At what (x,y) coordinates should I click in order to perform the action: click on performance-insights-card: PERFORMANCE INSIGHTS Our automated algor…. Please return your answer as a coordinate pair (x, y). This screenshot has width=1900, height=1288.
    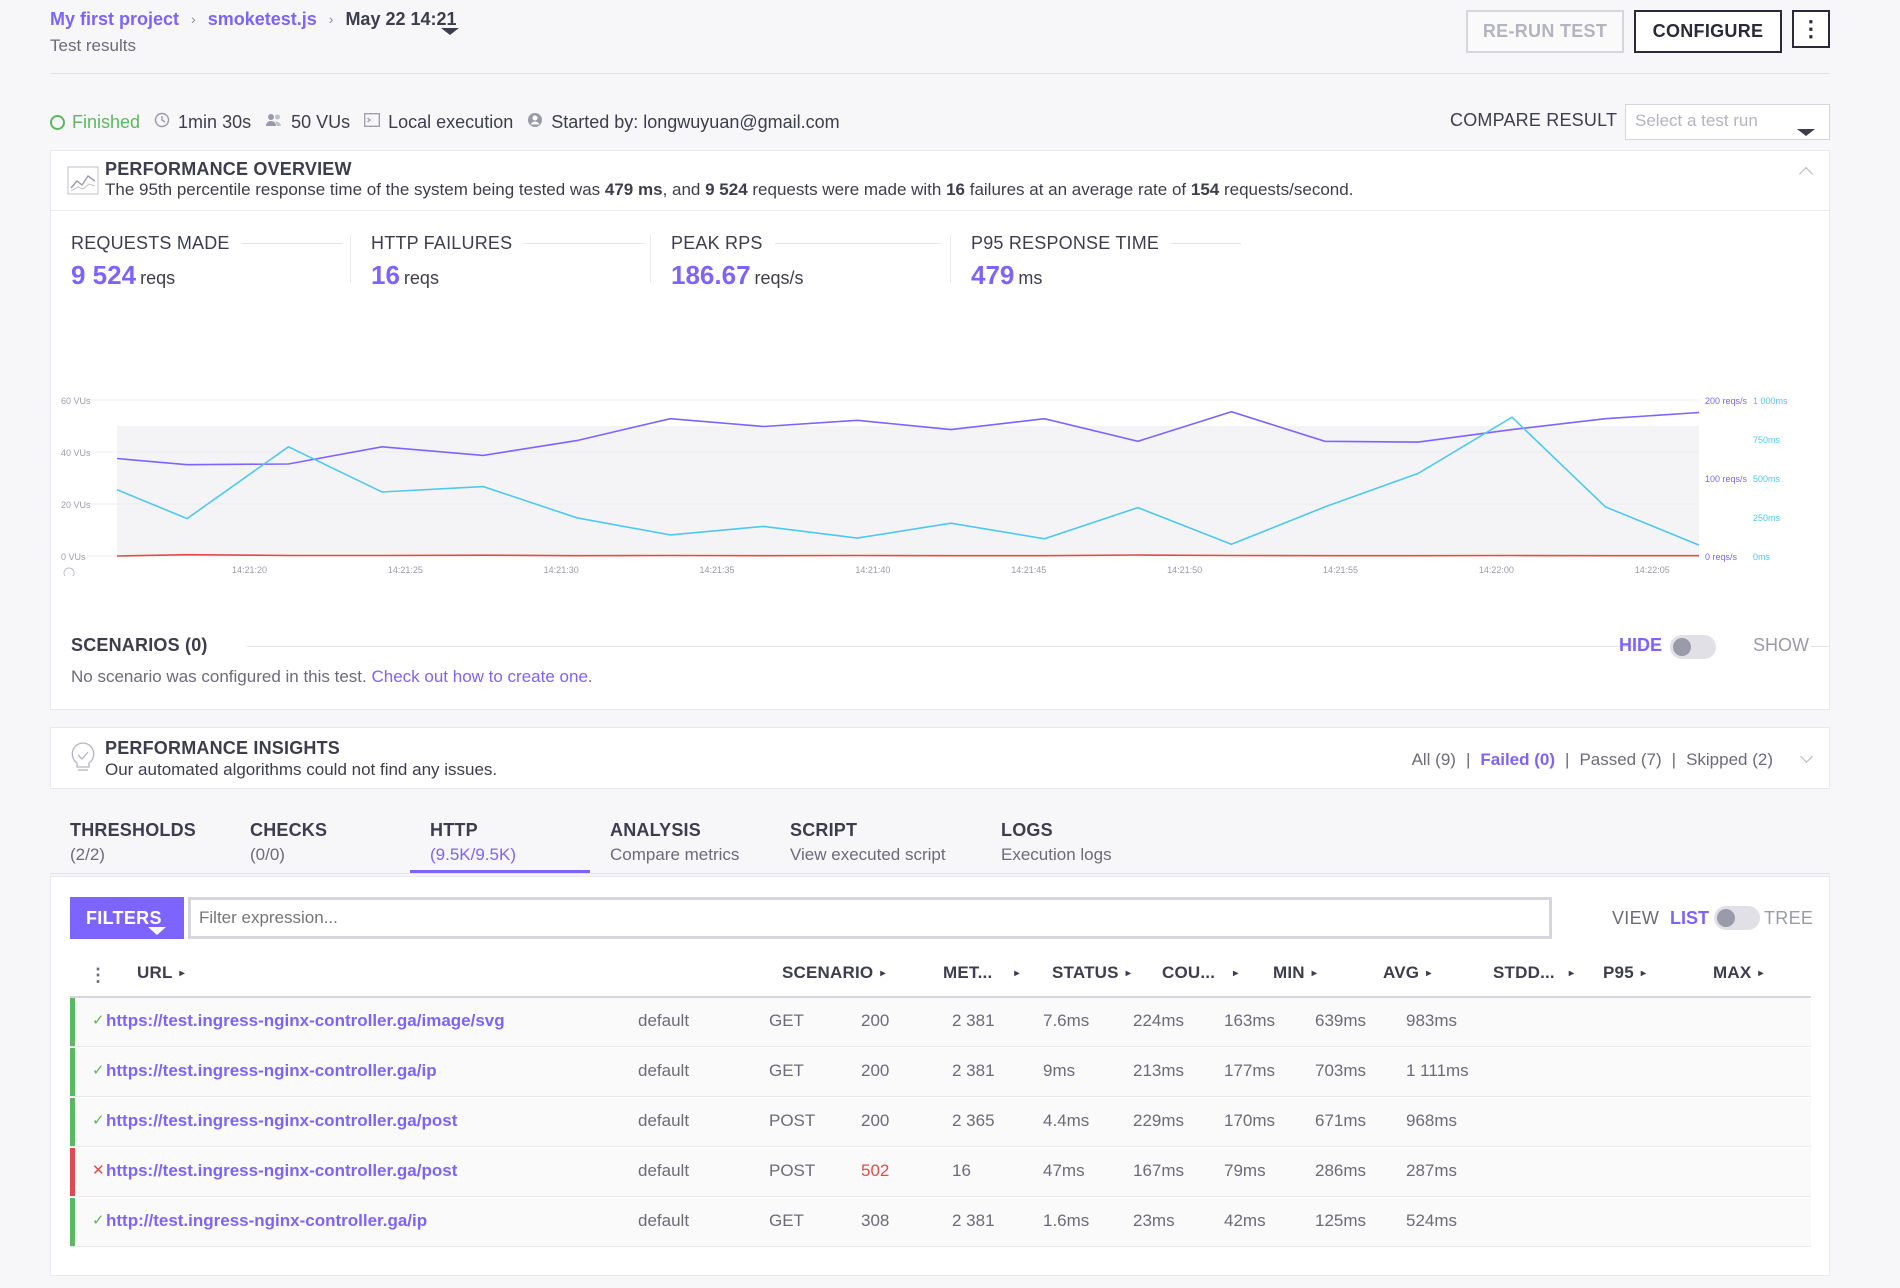
    Looking at the image, I should click on (940, 758).